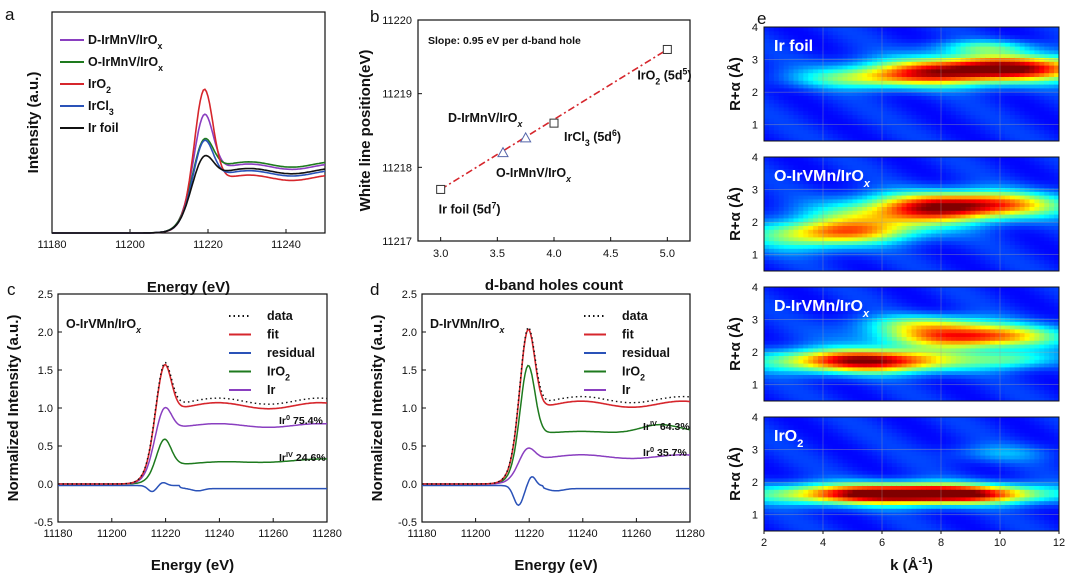 This screenshot has height=584, width=1080. I want to click on y-tick-label-d: 0.5, so click(409, 447).